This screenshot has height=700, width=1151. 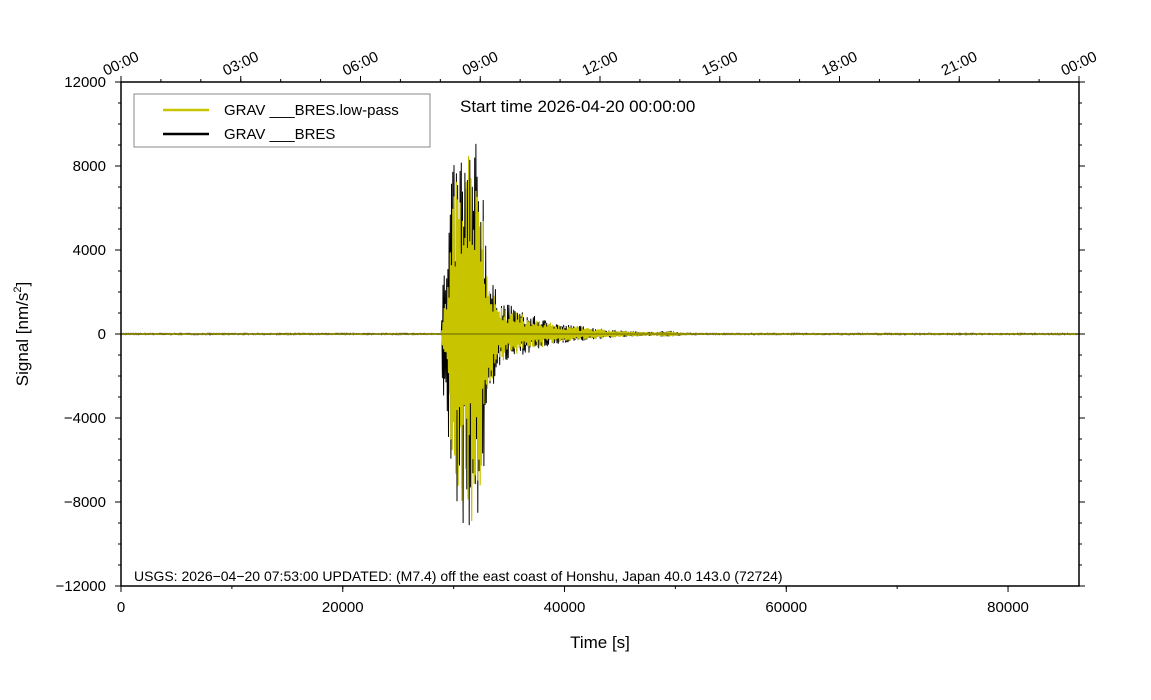 I want to click on x-axis-bottom: 0 20000 40000 60000 80000, so click(x=573, y=601).